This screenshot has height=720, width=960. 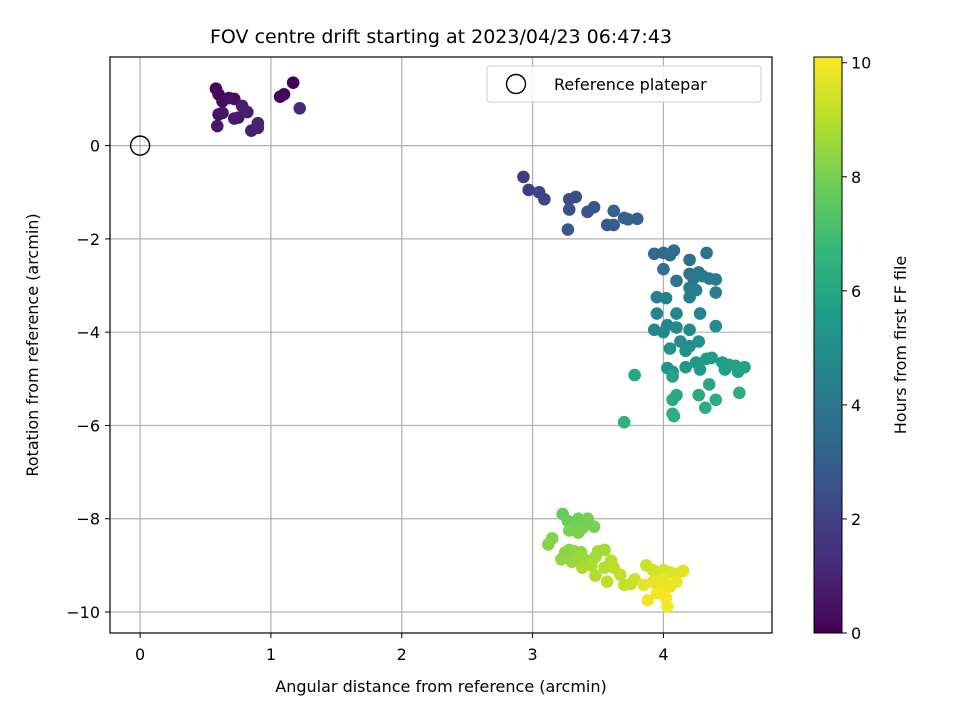 What do you see at coordinates (88, 379) in the screenshot?
I see `y-axis-ticks: 0 −2 −4 −6 −8 −10` at bounding box center [88, 379].